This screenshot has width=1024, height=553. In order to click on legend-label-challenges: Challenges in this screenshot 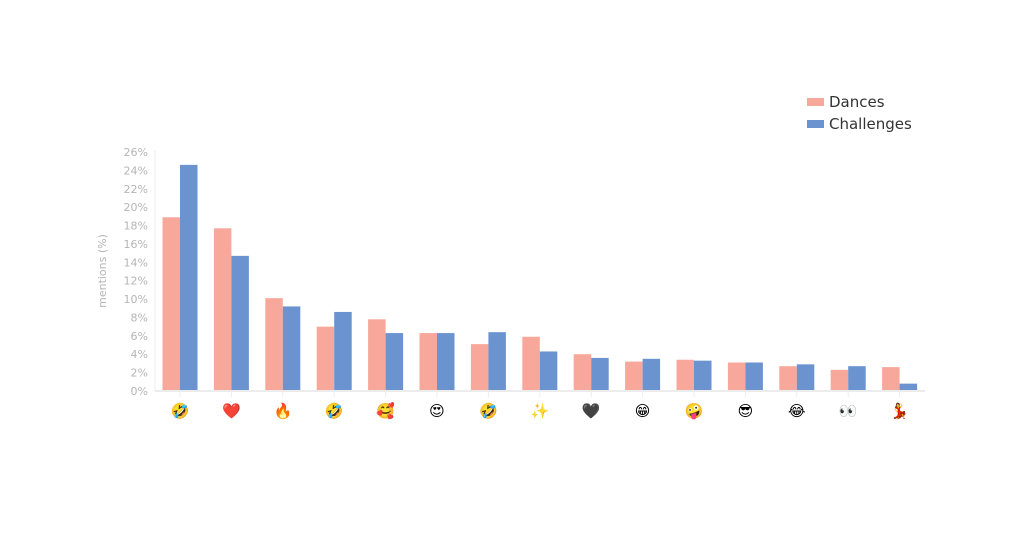, I will do `click(870, 124)`.